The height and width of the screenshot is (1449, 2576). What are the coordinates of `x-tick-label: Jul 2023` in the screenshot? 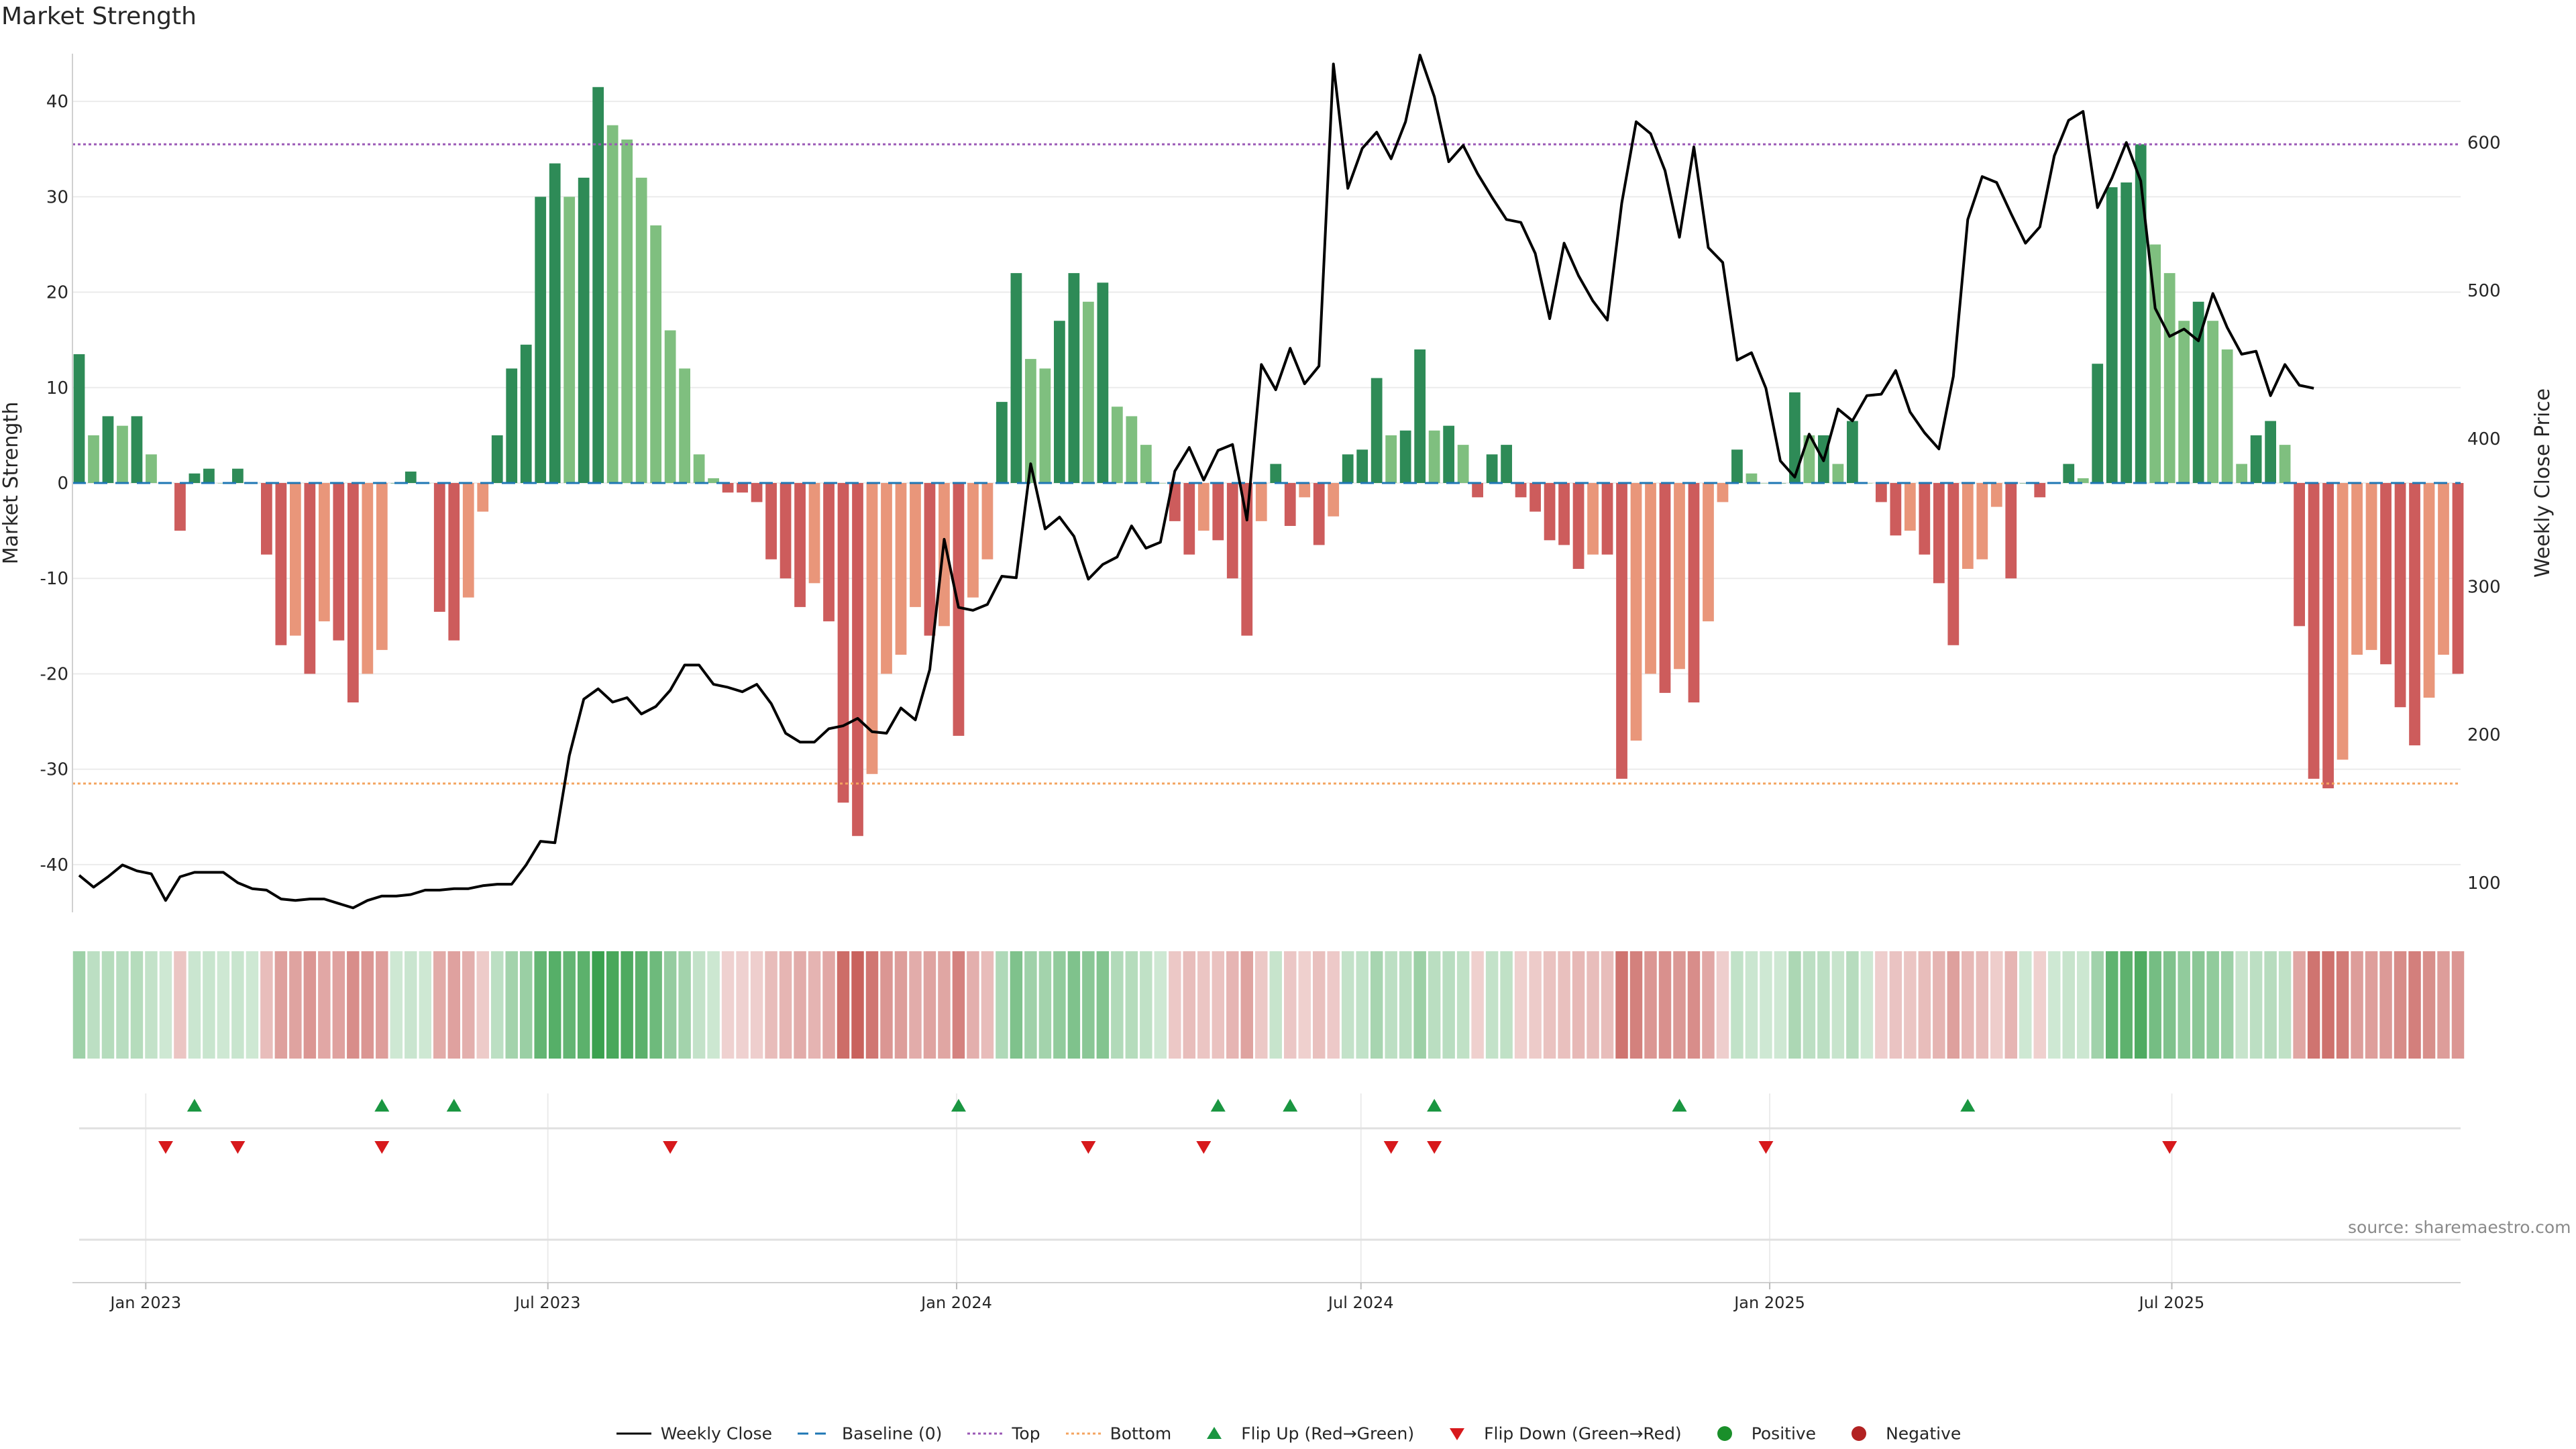 It's located at (547, 1302).